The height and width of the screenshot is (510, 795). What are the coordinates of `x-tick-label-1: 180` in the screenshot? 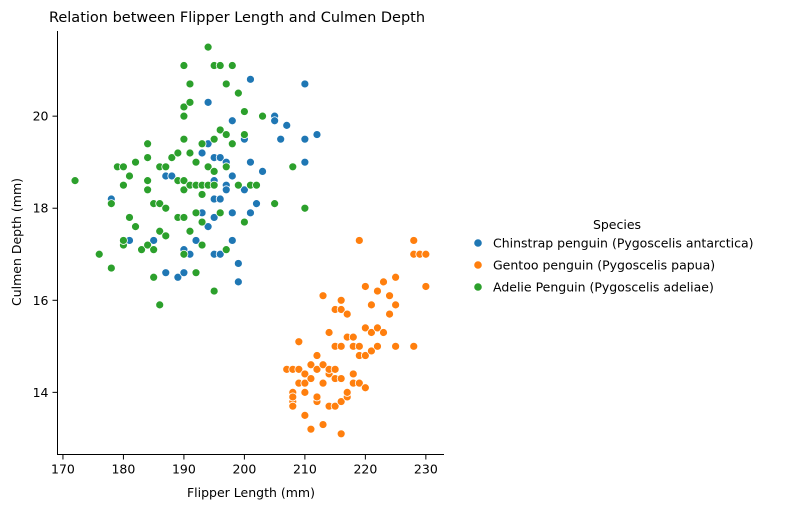 It's located at (123, 469).